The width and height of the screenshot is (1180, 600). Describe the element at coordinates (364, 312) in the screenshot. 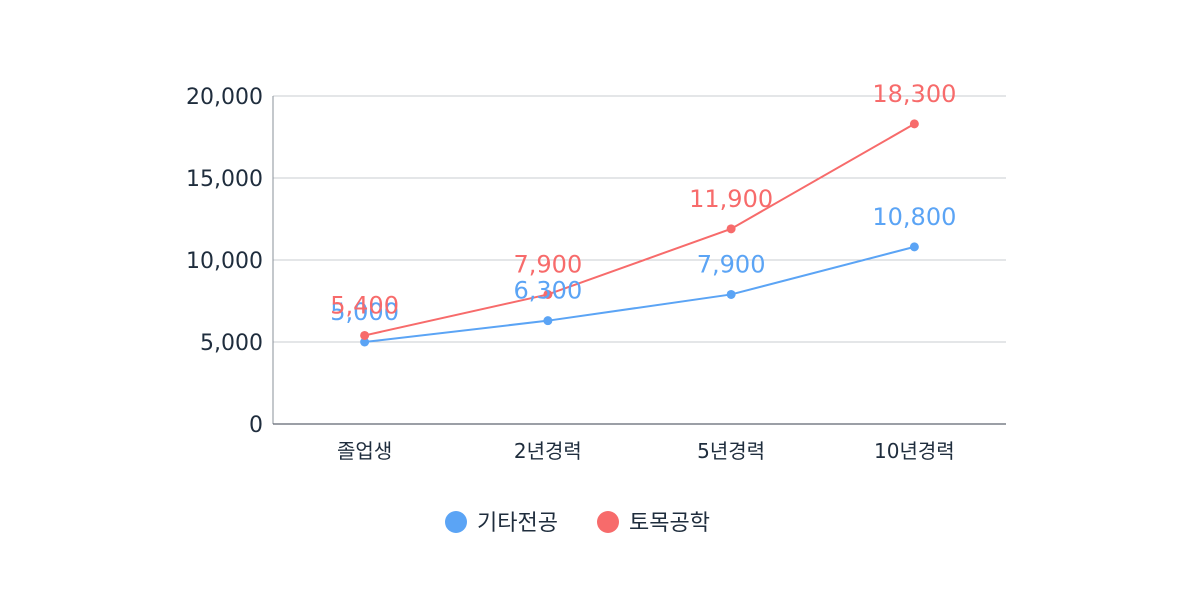

I see `data-label: 5,000` at that location.